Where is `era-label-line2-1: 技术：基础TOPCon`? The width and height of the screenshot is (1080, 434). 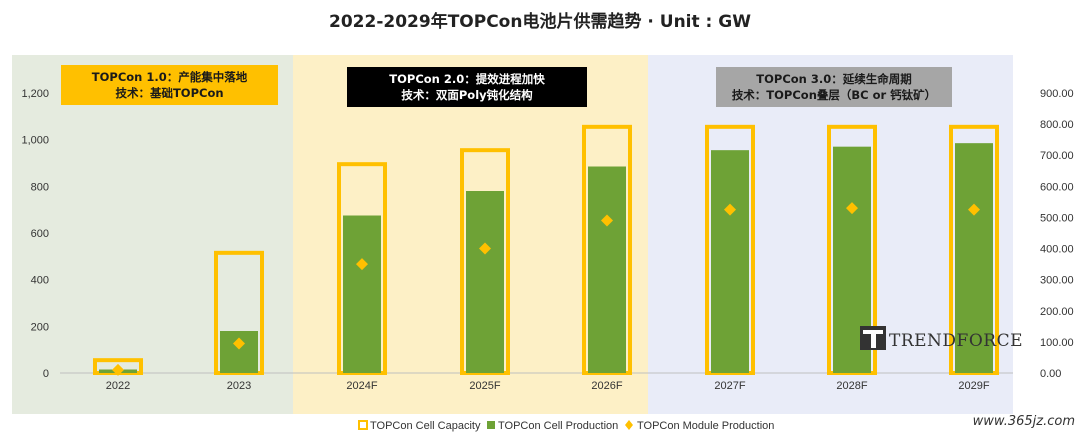 era-label-line2-1: 技术：基础TOPCon is located at coordinates (169, 93).